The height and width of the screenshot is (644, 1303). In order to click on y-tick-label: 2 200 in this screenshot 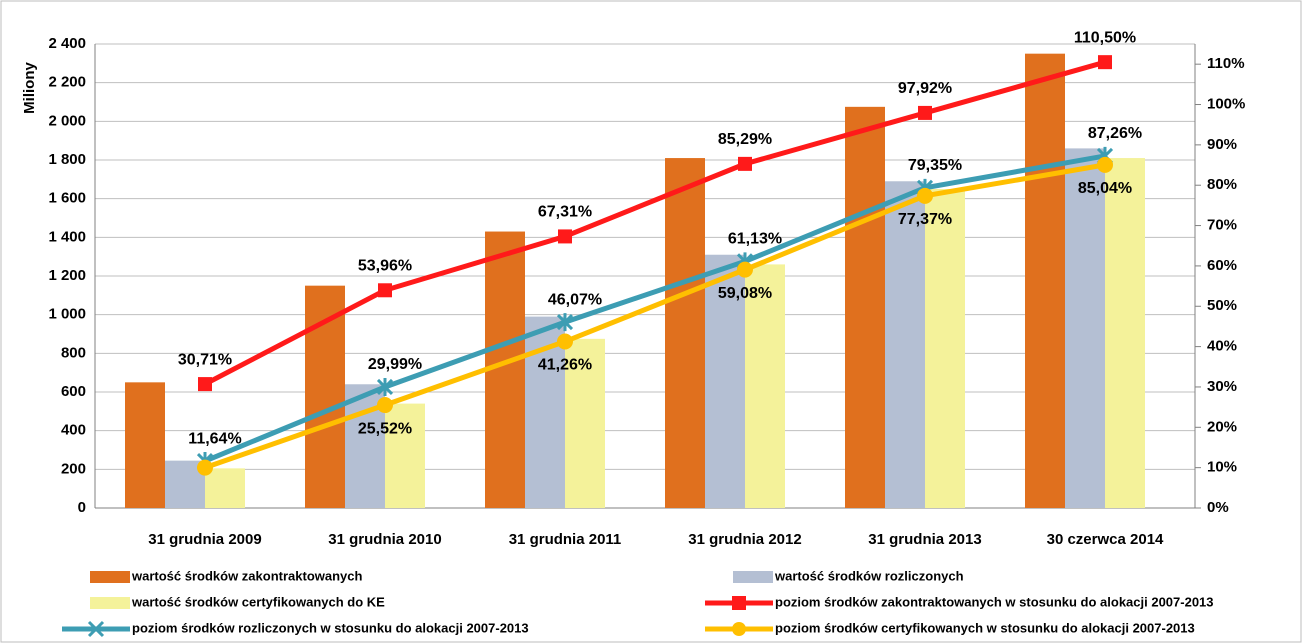, I will do `click(67, 82)`.